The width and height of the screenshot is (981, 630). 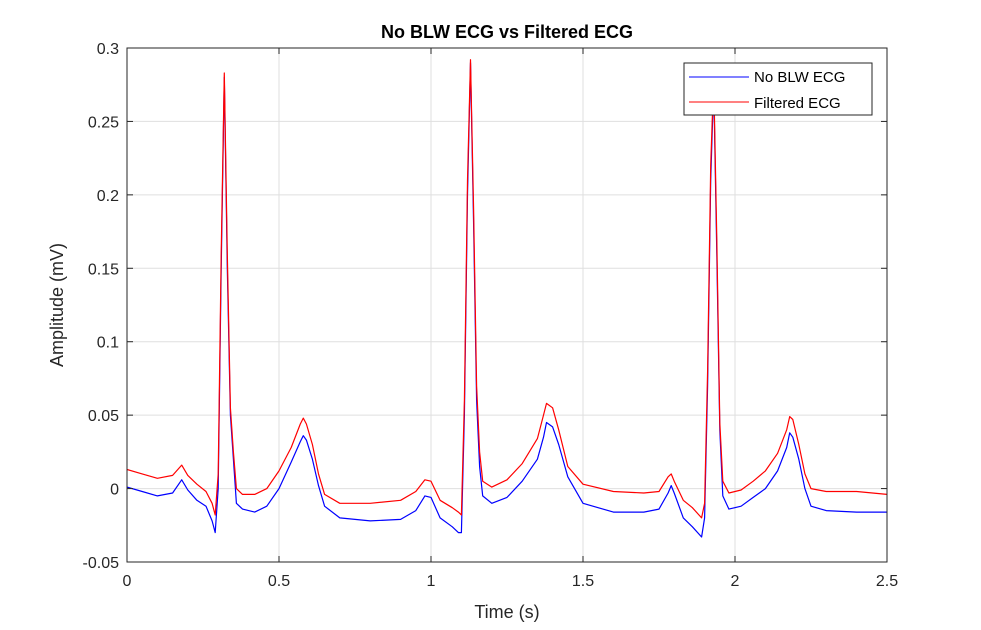 I want to click on x-tick-label: 0.5, so click(x=279, y=581).